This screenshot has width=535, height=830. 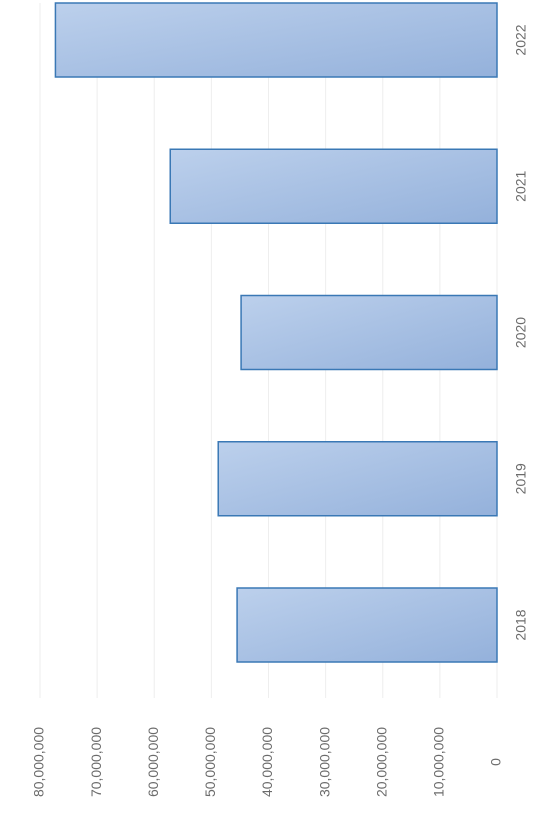 What do you see at coordinates (521, 332) in the screenshot?
I see `x-tick-label: 2020` at bounding box center [521, 332].